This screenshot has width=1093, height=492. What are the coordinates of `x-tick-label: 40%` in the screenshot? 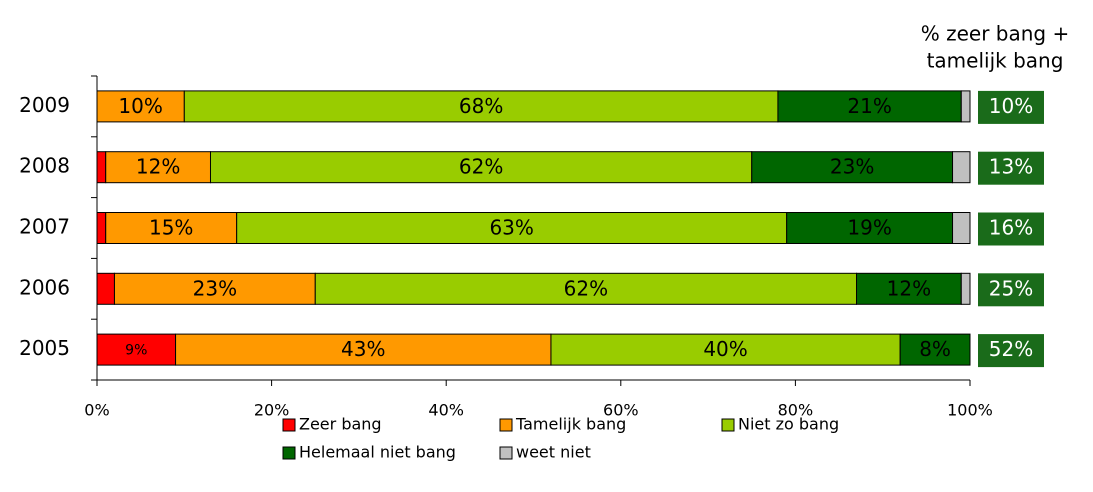 It's located at (446, 410).